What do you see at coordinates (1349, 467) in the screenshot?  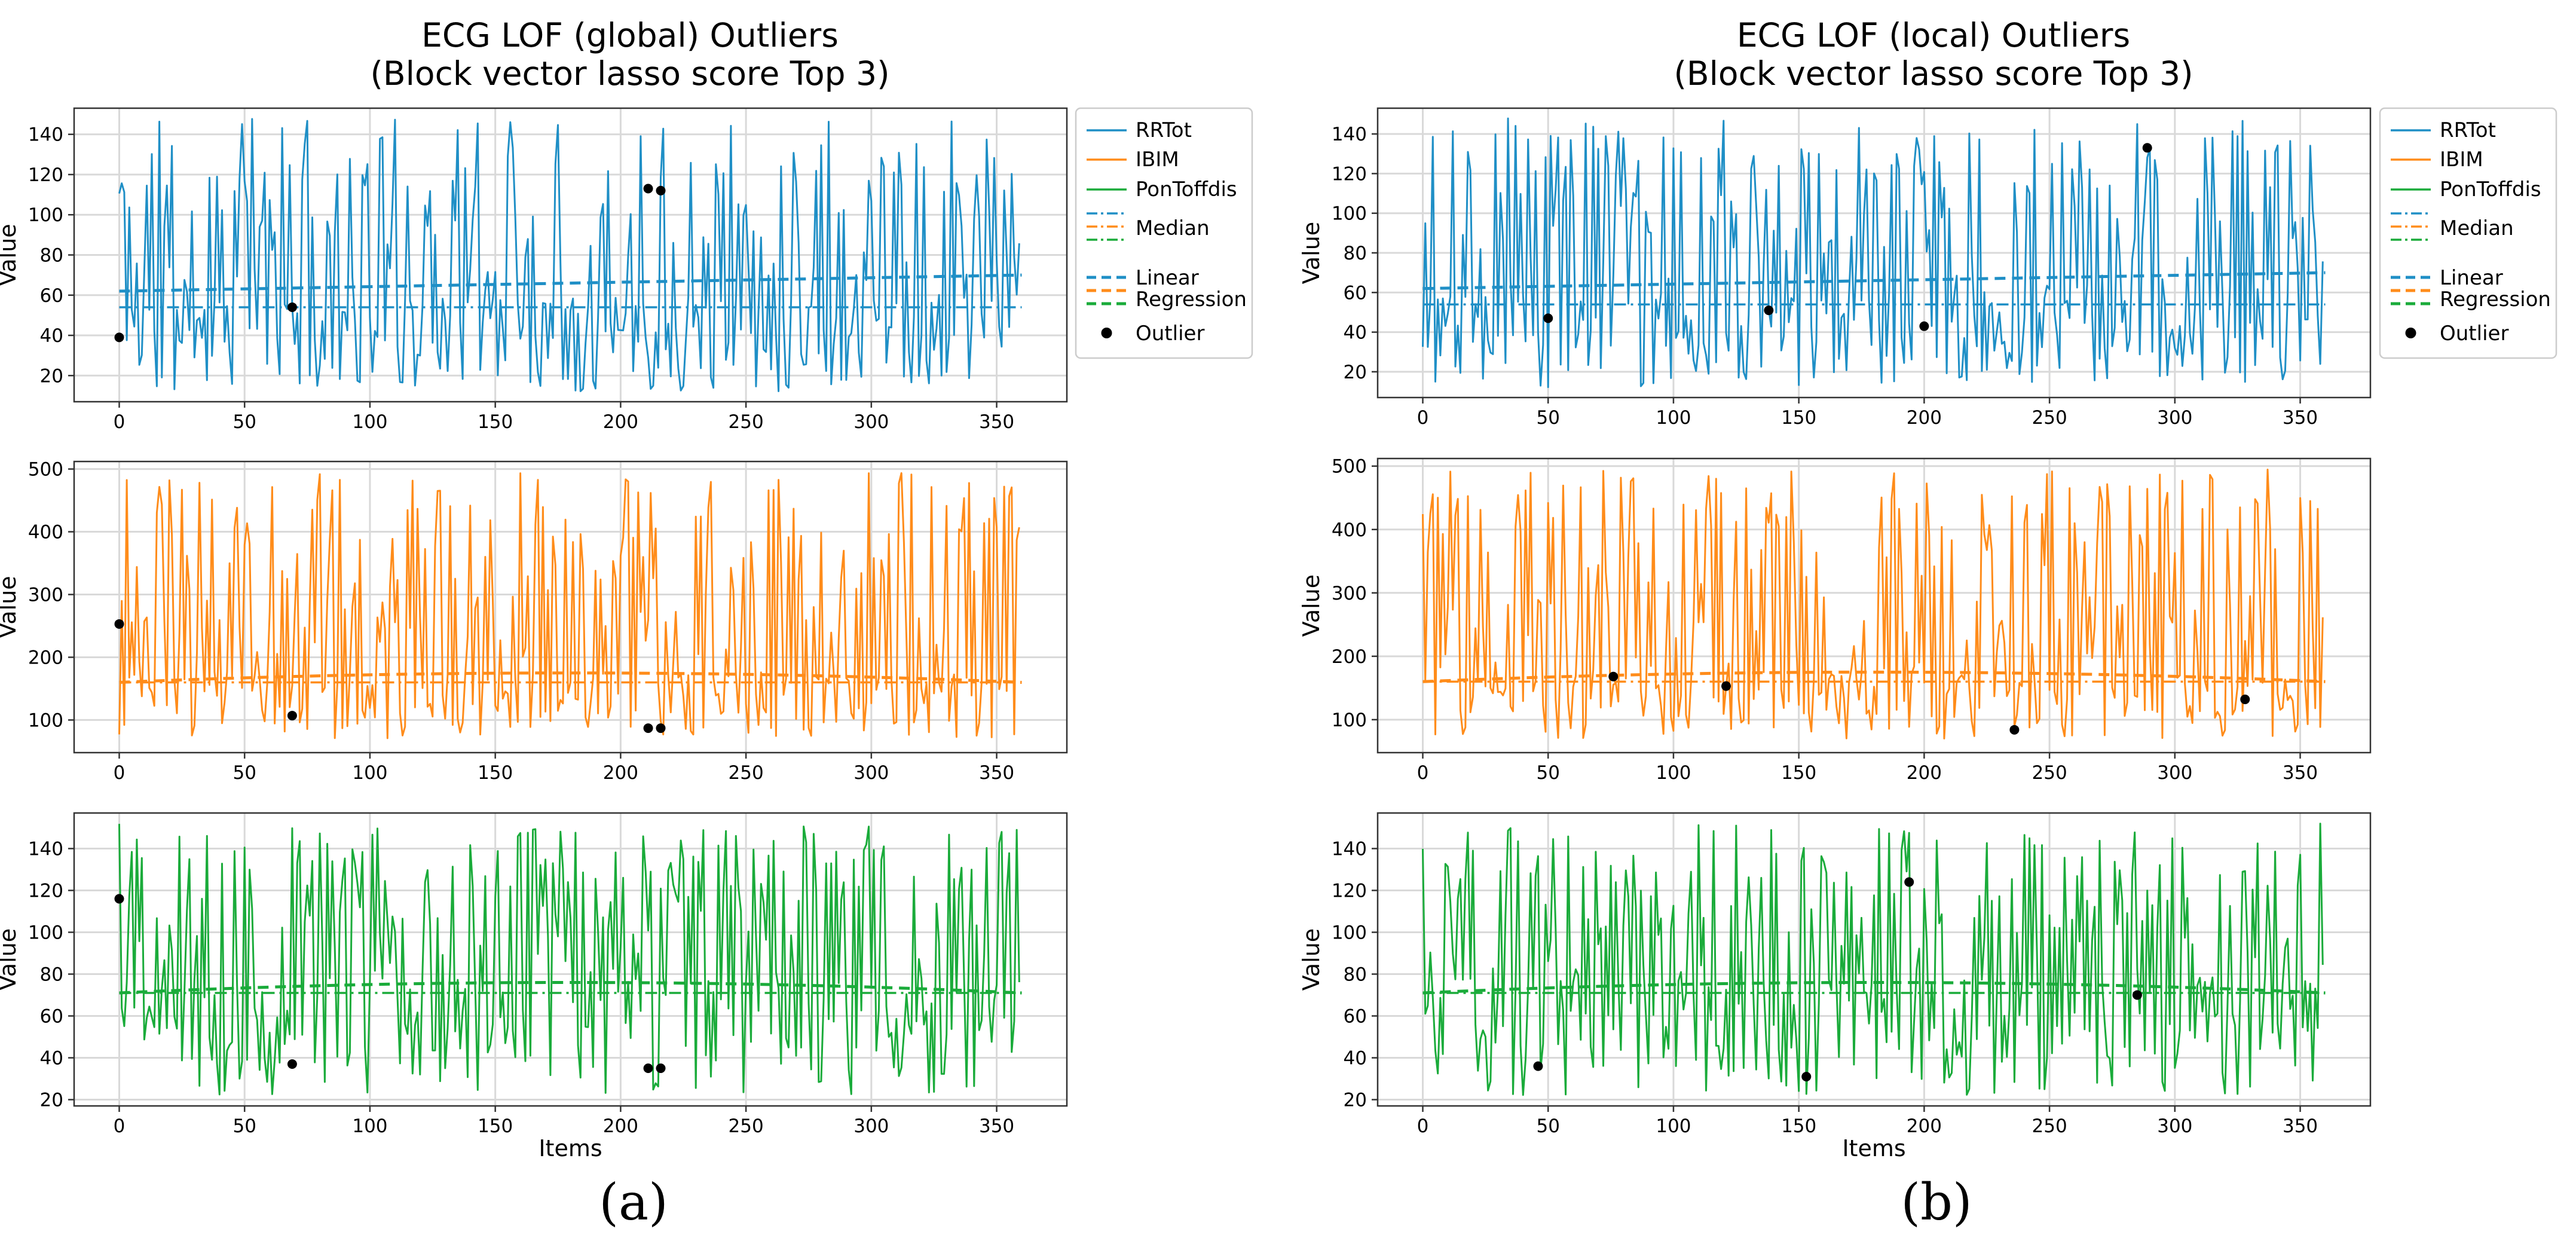 I see `y-tick-label: 500` at bounding box center [1349, 467].